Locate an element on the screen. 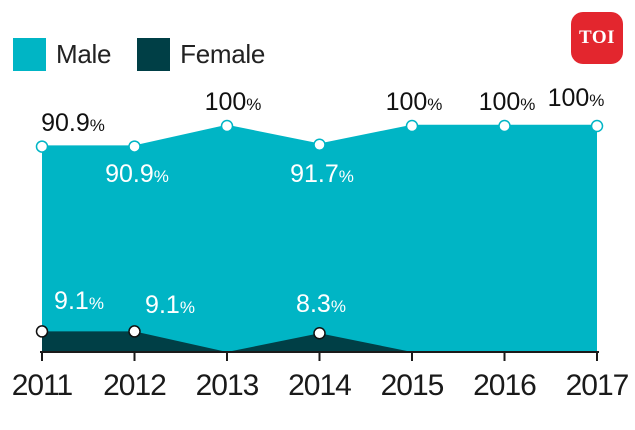 The image size is (635, 430). legend-swatch-female is located at coordinates (154, 54).